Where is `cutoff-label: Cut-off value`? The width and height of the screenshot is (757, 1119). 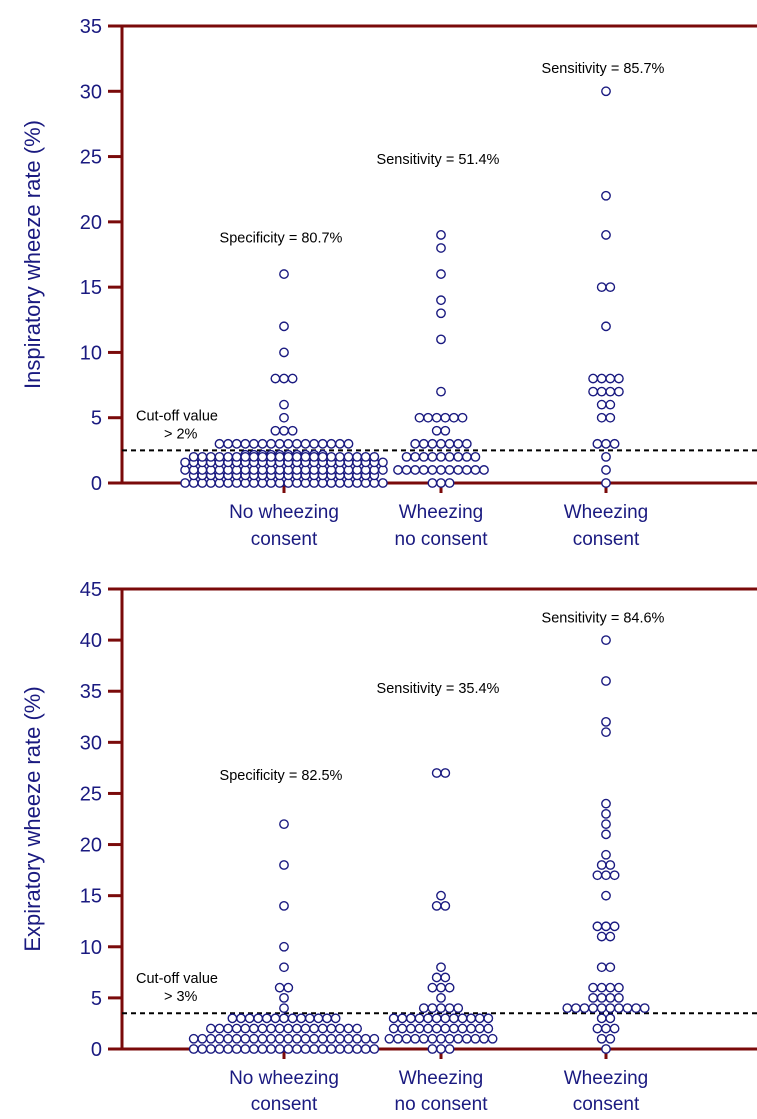
cutoff-label: Cut-off value is located at coordinates (177, 979).